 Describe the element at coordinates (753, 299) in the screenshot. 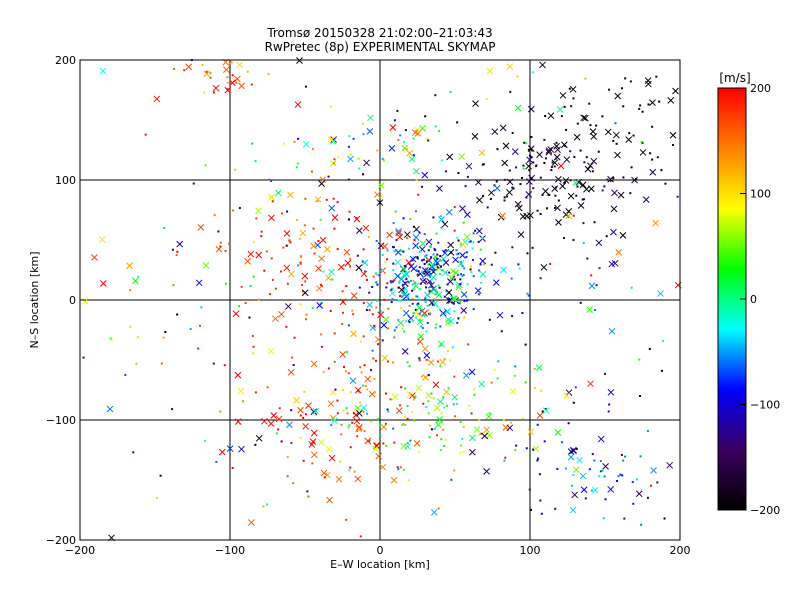

I see `colorbar-tick-label: 0` at that location.